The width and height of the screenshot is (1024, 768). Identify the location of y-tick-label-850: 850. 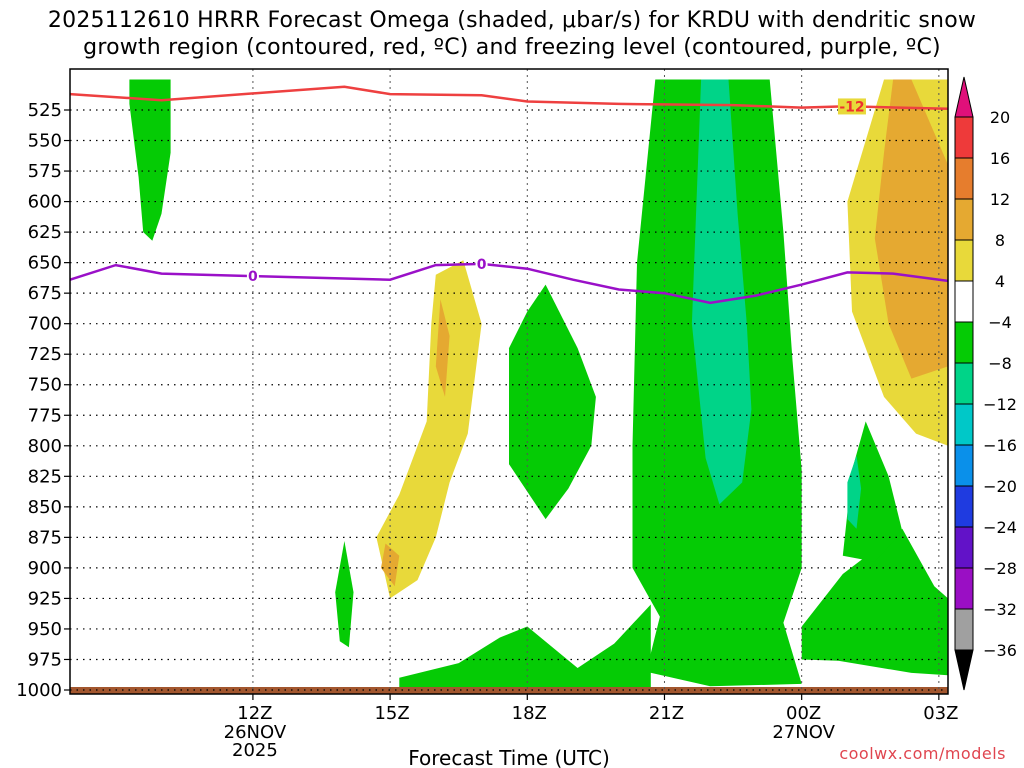
(45, 507).